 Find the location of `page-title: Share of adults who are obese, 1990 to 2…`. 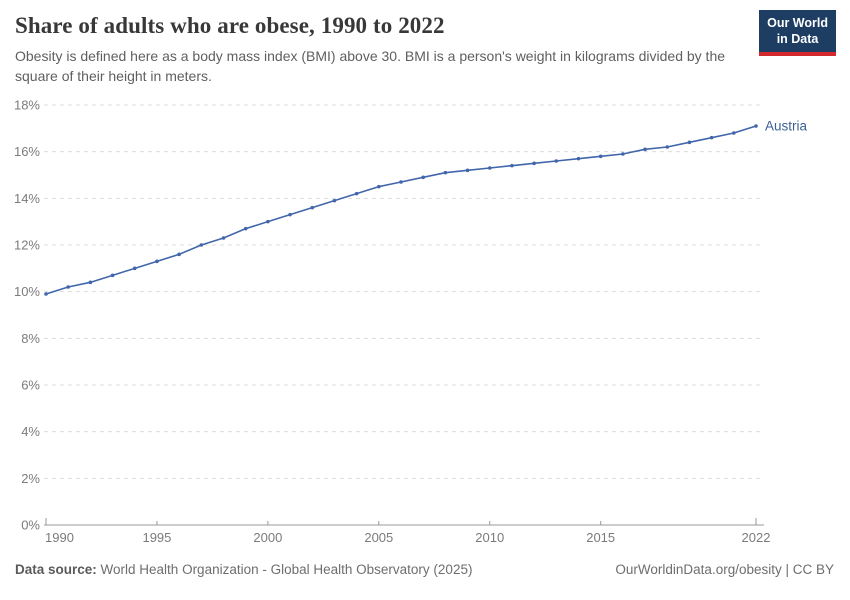

page-title: Share of adults who are obese, 1990 to 2… is located at coordinates (230, 25).